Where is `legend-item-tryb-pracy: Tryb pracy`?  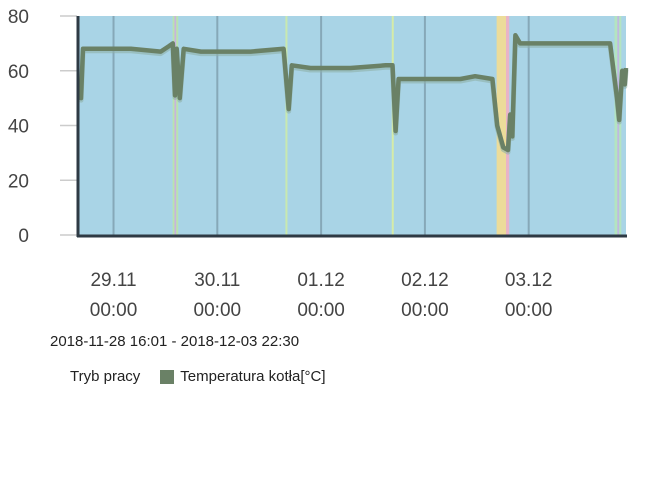 legend-item-tryb-pracy: Tryb pracy is located at coordinates (105, 376).